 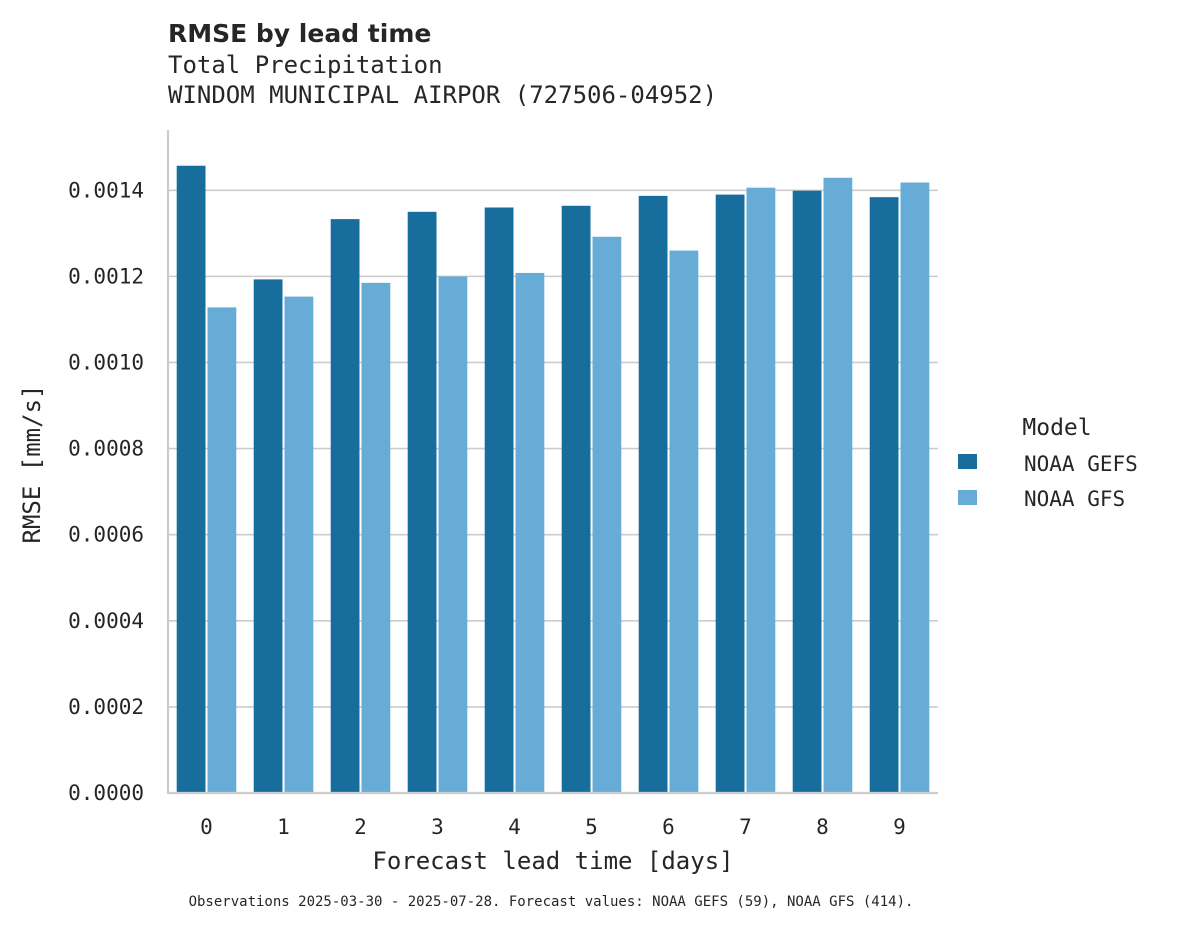 What do you see at coordinates (822, 827) in the screenshot?
I see `x-tick-label-8: 8` at bounding box center [822, 827].